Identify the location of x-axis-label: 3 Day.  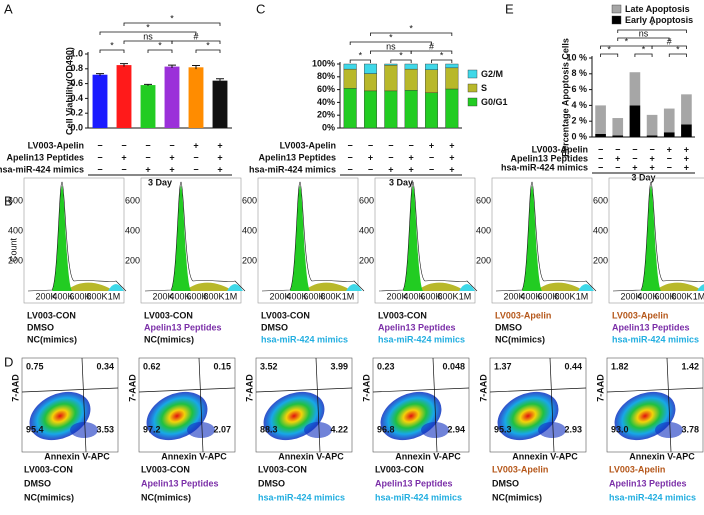
(401, 182).